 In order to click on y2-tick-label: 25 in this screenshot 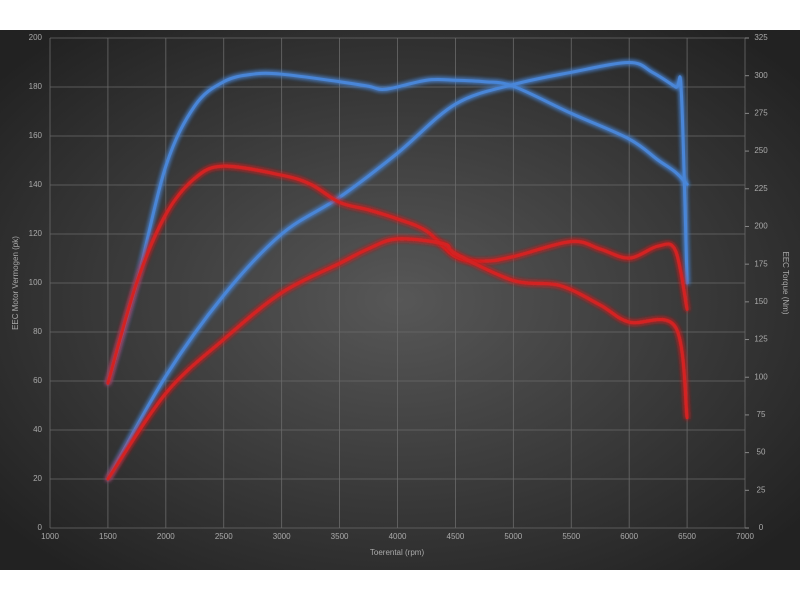, I will do `click(761, 489)`.